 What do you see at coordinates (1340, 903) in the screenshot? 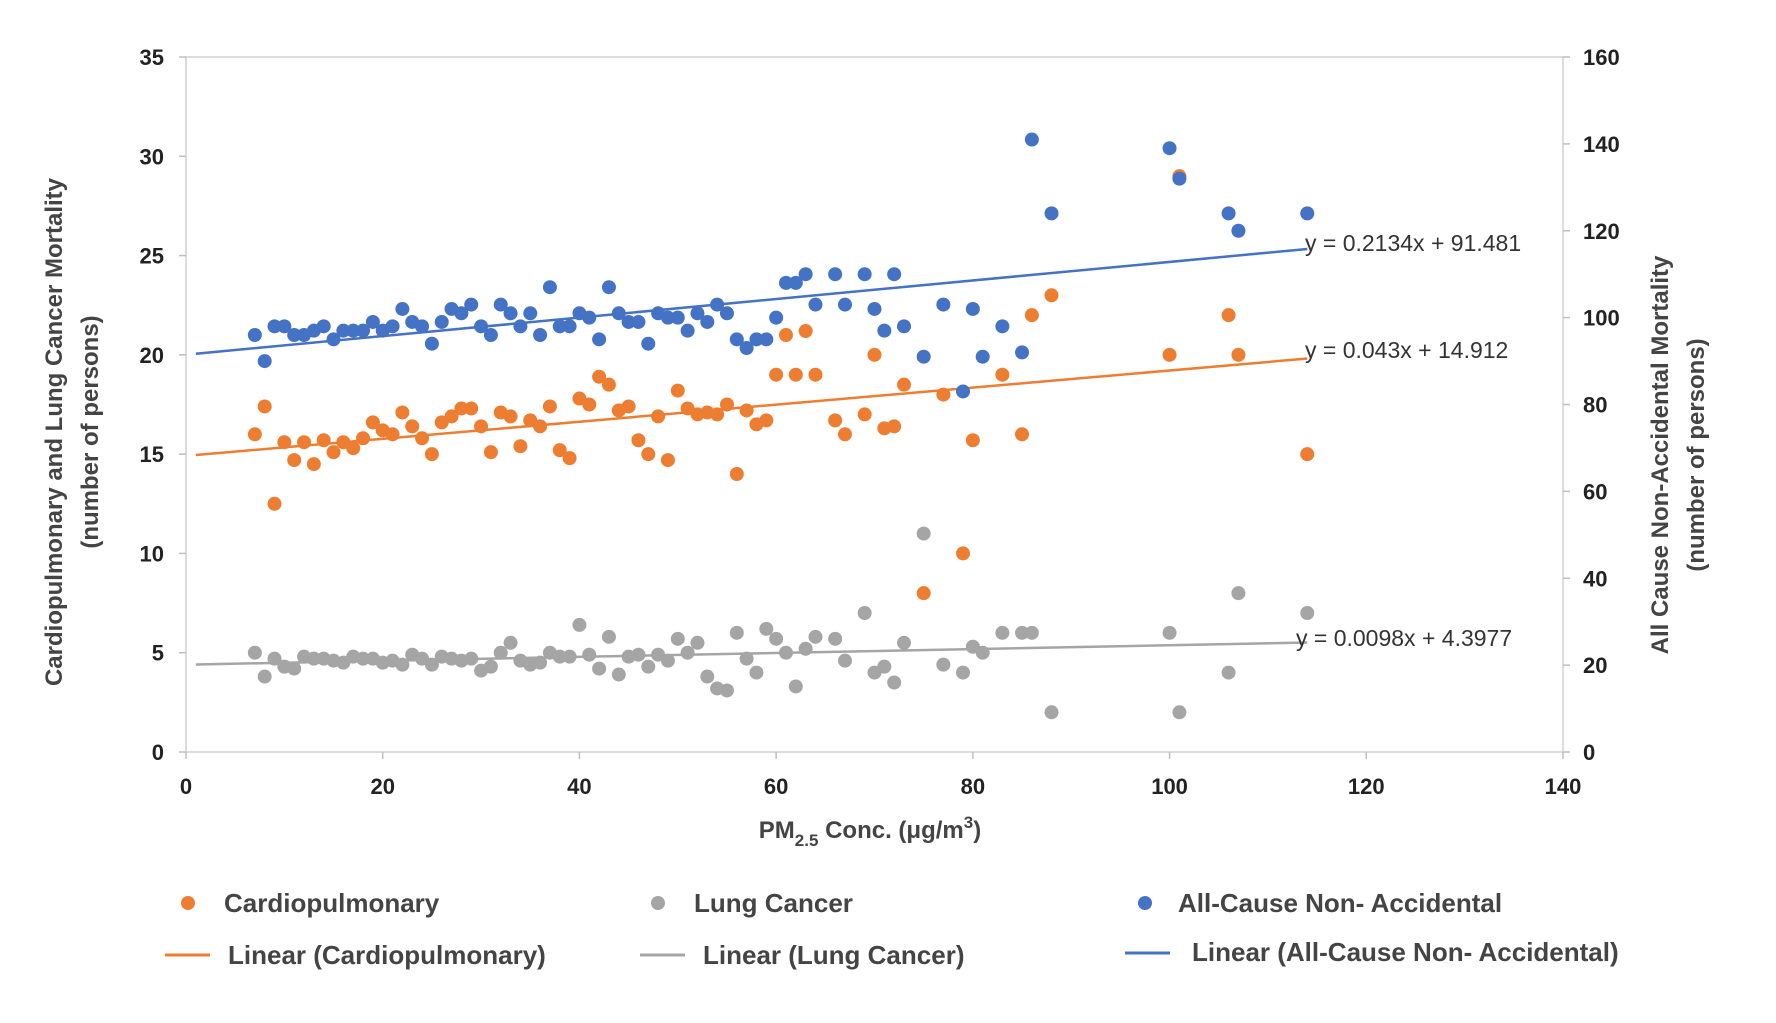
I see `legend-label-all-cause: All-Cause Non- Accidental` at bounding box center [1340, 903].